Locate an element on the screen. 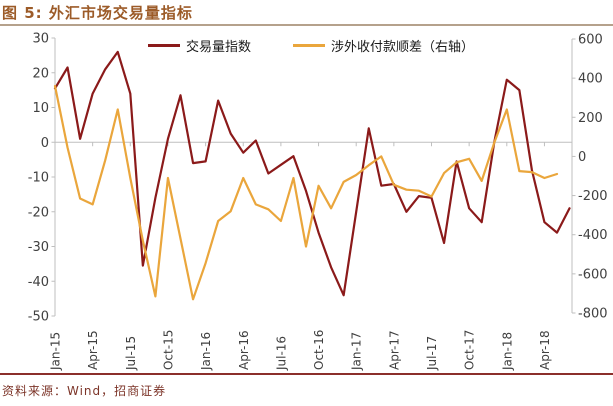 This screenshot has width=613, height=406. left-axis-tick-label: -20 is located at coordinates (38, 212).